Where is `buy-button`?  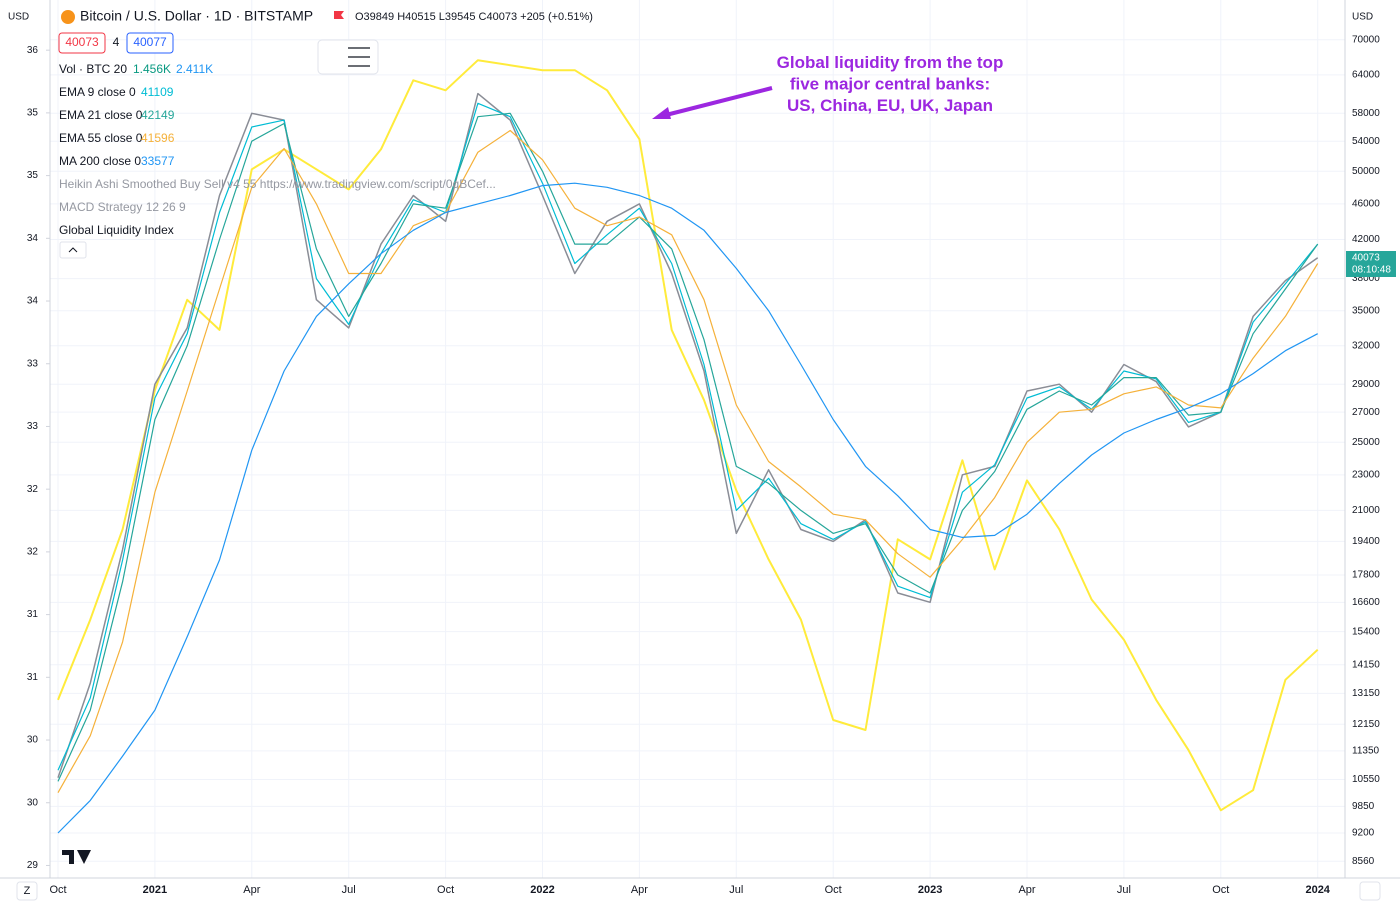
buy-button is located at coordinates (150, 43).